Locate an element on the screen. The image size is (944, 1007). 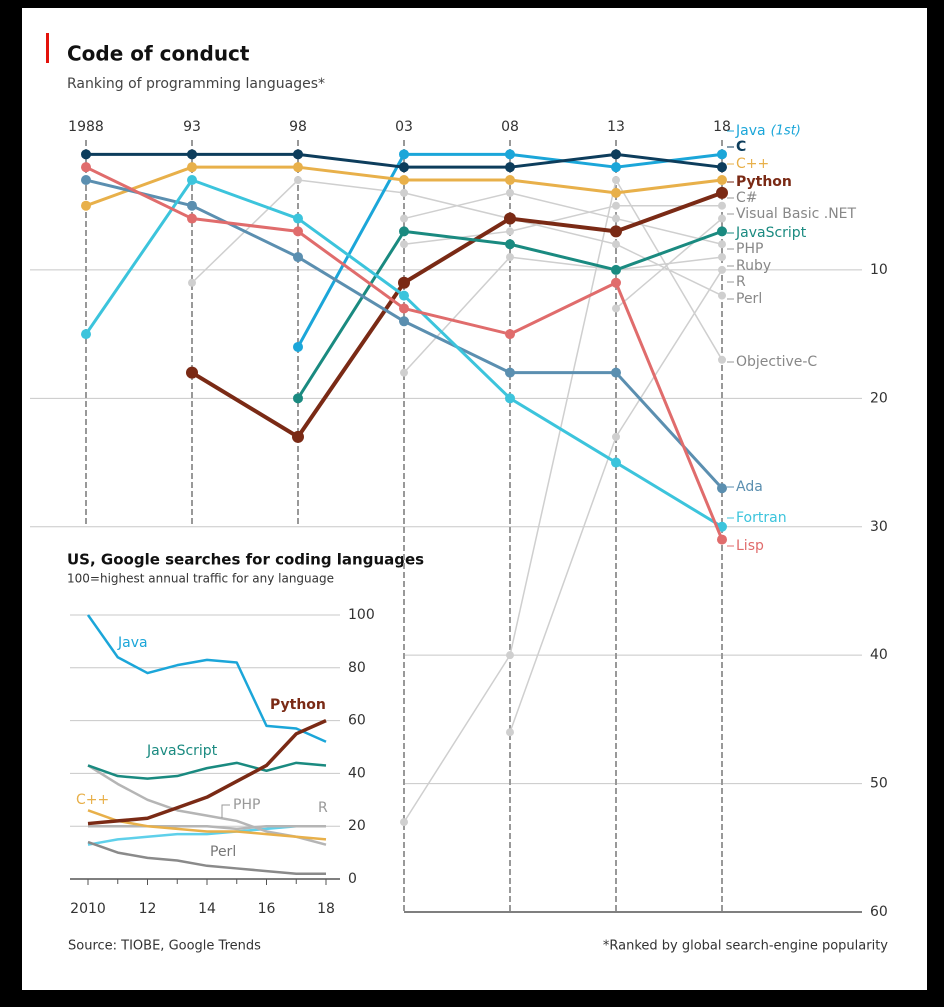
y-tick-label: 80 is located at coordinates (357, 668).